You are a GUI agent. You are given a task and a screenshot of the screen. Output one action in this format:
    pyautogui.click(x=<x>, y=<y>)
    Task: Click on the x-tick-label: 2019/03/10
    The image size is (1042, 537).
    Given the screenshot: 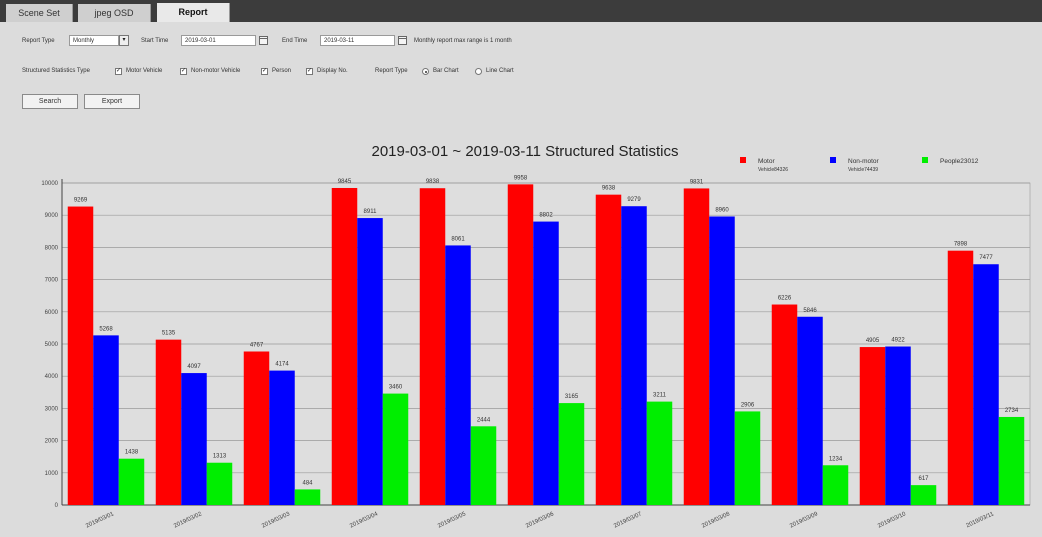 What is the action you would take?
    pyautogui.click(x=892, y=520)
    